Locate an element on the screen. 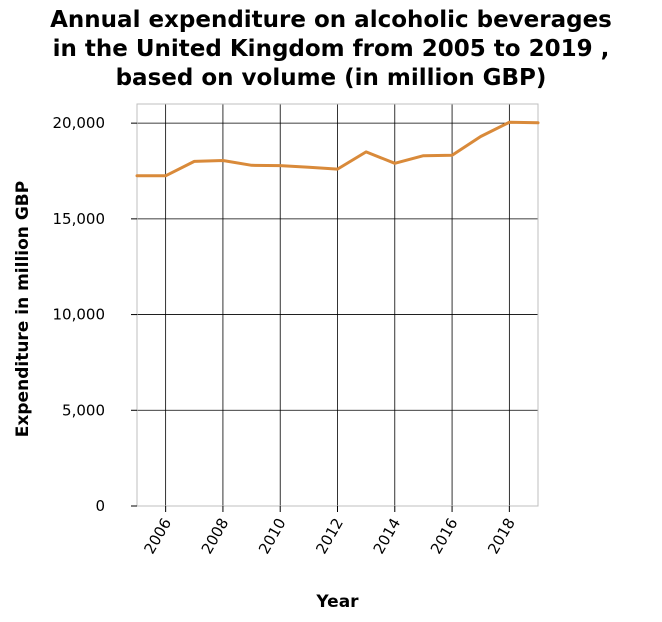  x-axis-ticks: 2006 2008 2010 2012 2014 2016 2018 is located at coordinates (329, 531).